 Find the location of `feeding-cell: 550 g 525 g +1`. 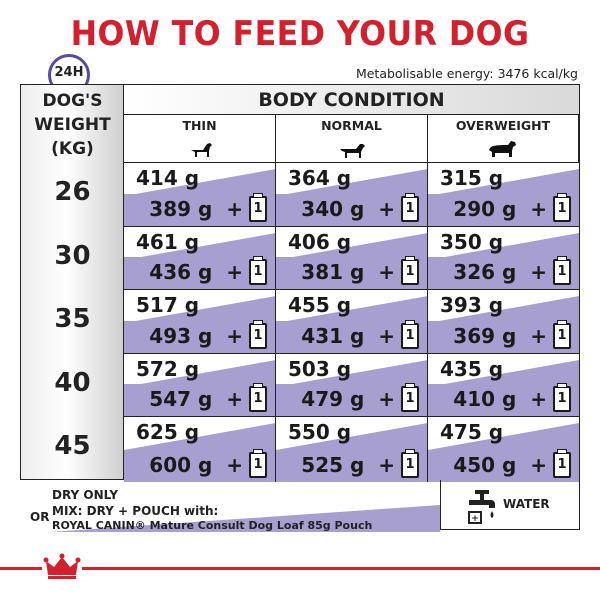

feeding-cell: 550 g 525 g +1 is located at coordinates (352, 449).